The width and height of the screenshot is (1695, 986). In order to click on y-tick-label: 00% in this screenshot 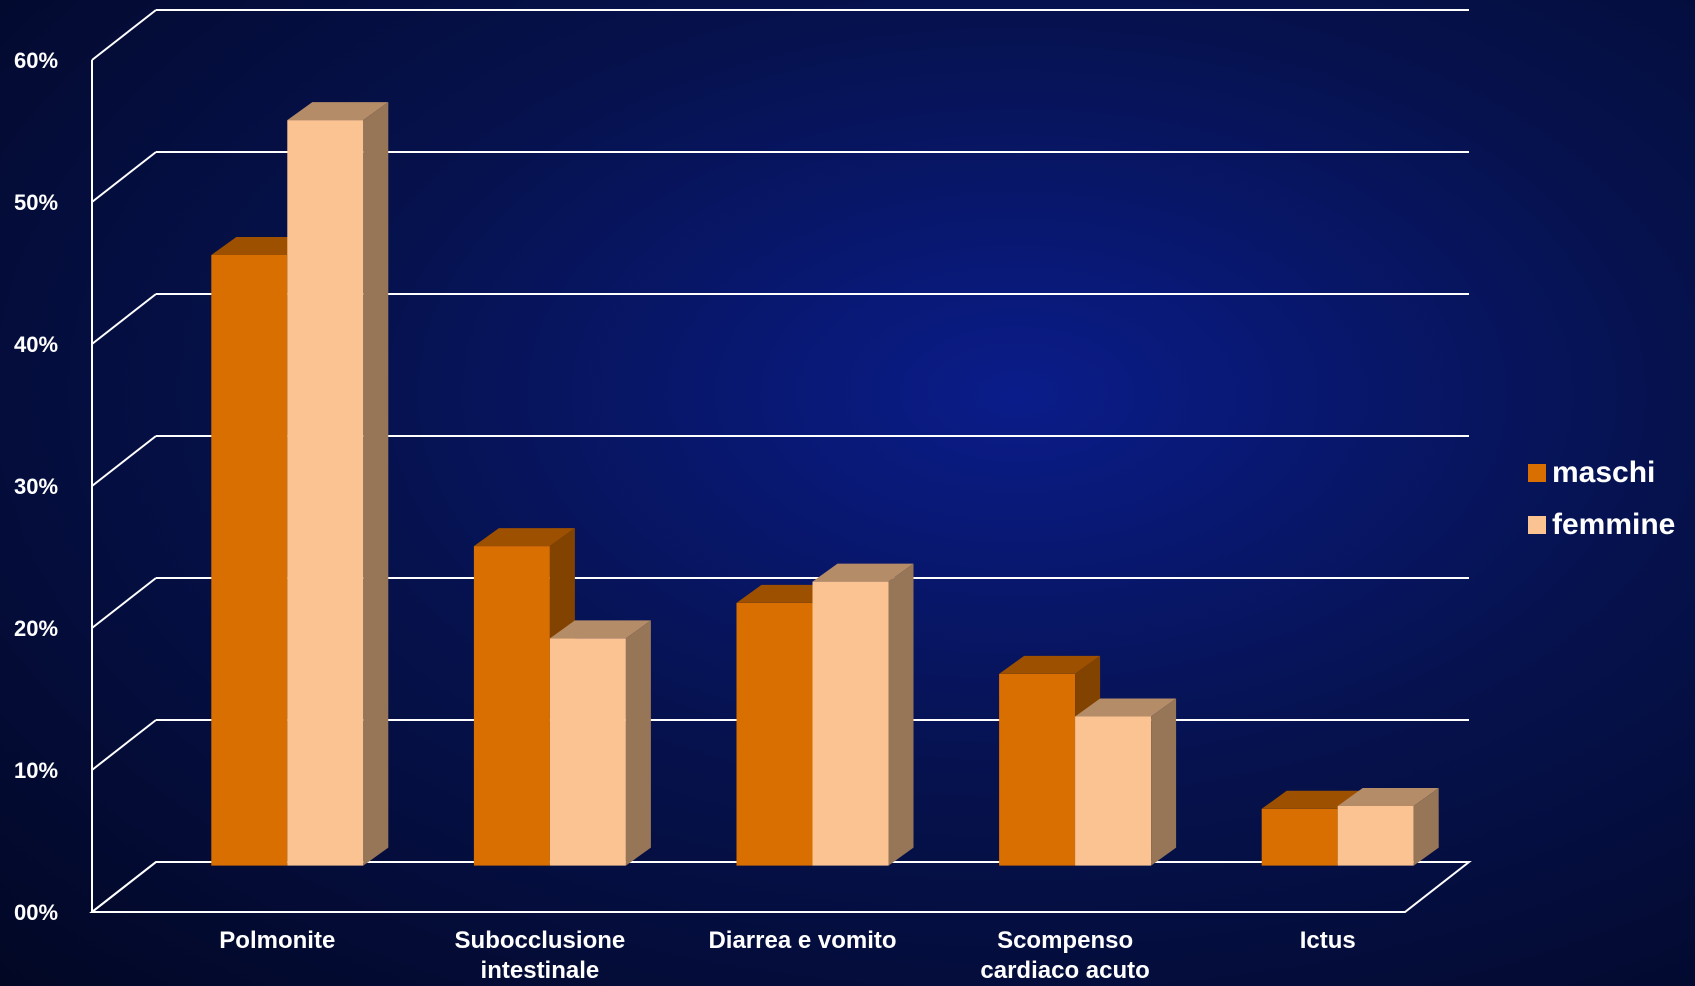, I will do `click(36, 912)`.